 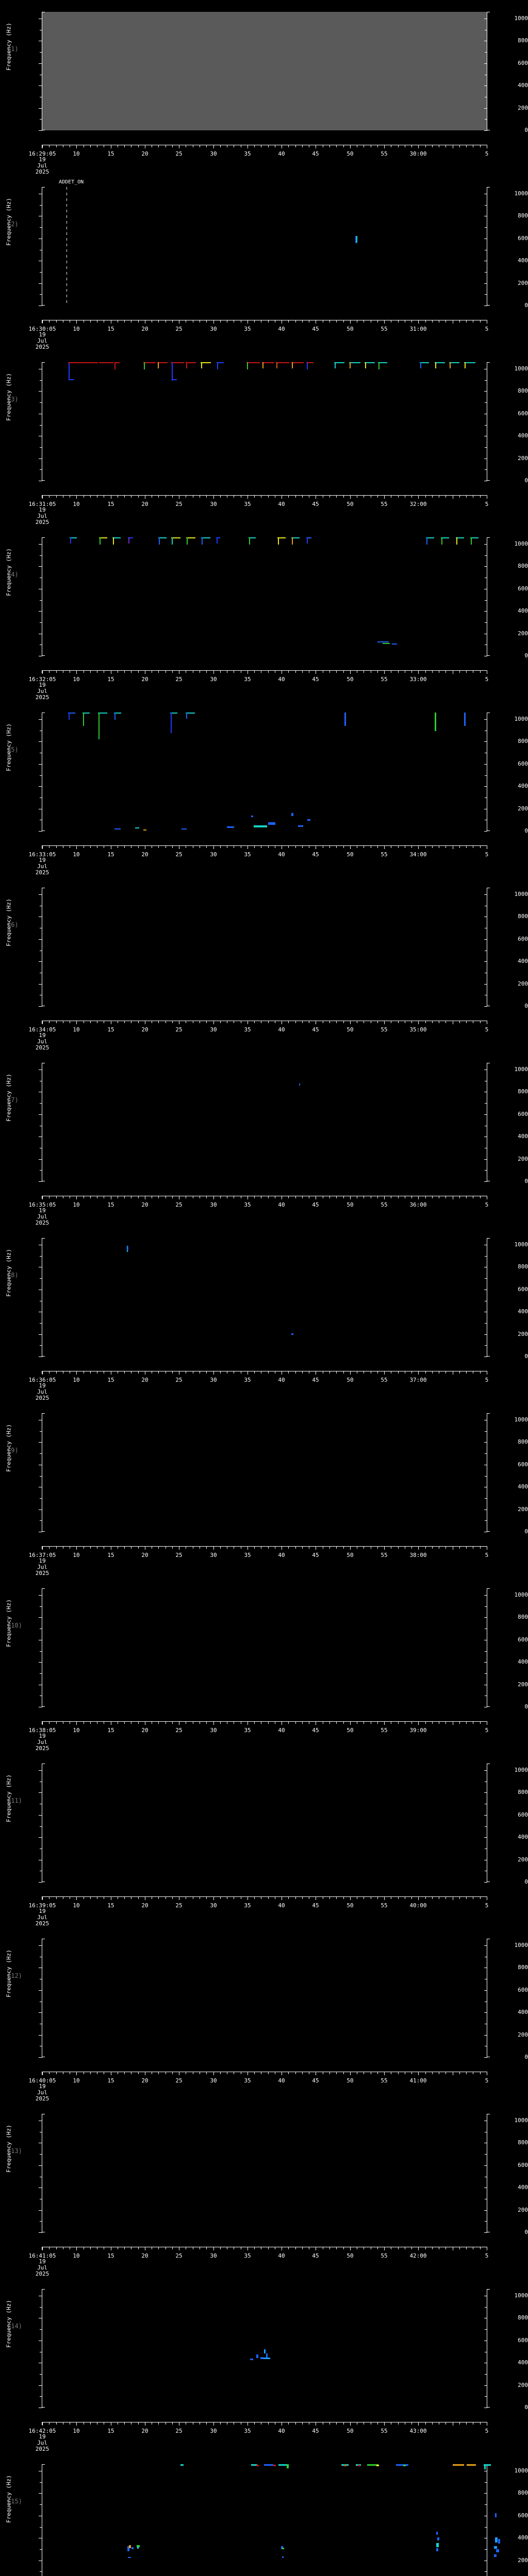 I want to click on x-tick-label: 50, so click(x=350, y=1204).